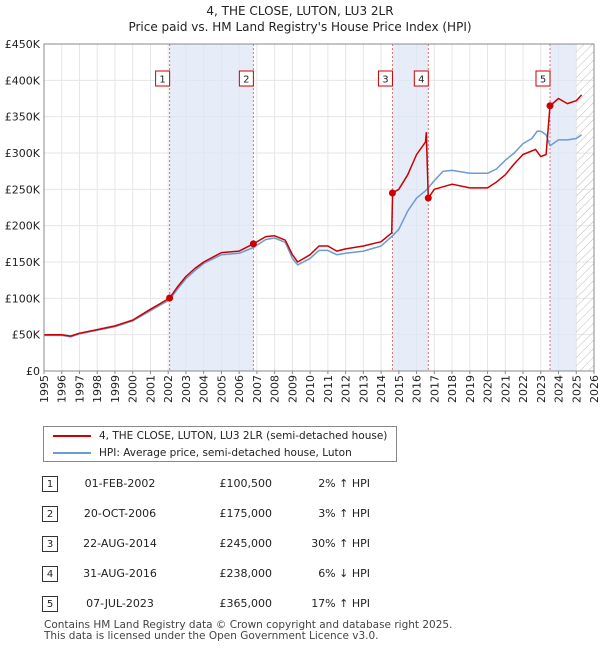  Describe the element at coordinates (452, 389) in the screenshot. I see `x-tick-label: 2018` at that location.